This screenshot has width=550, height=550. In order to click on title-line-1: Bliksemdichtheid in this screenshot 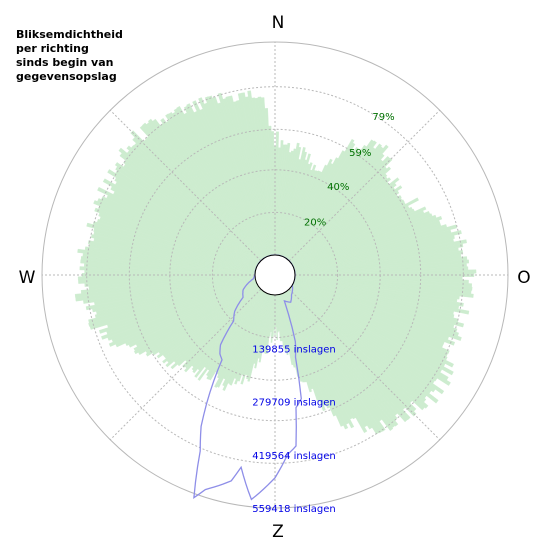, I will do `click(69, 34)`.